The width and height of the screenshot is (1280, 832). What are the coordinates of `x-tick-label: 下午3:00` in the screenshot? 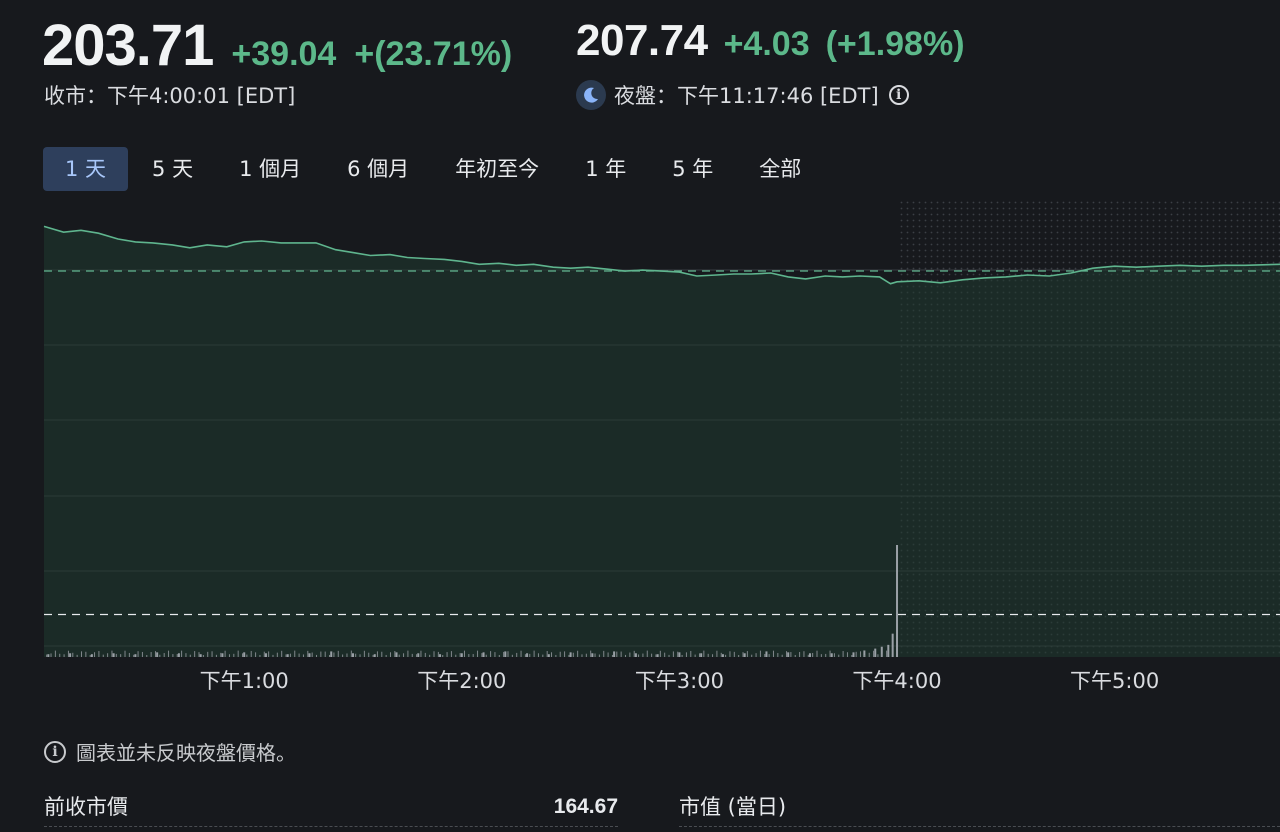 It's located at (679, 681).